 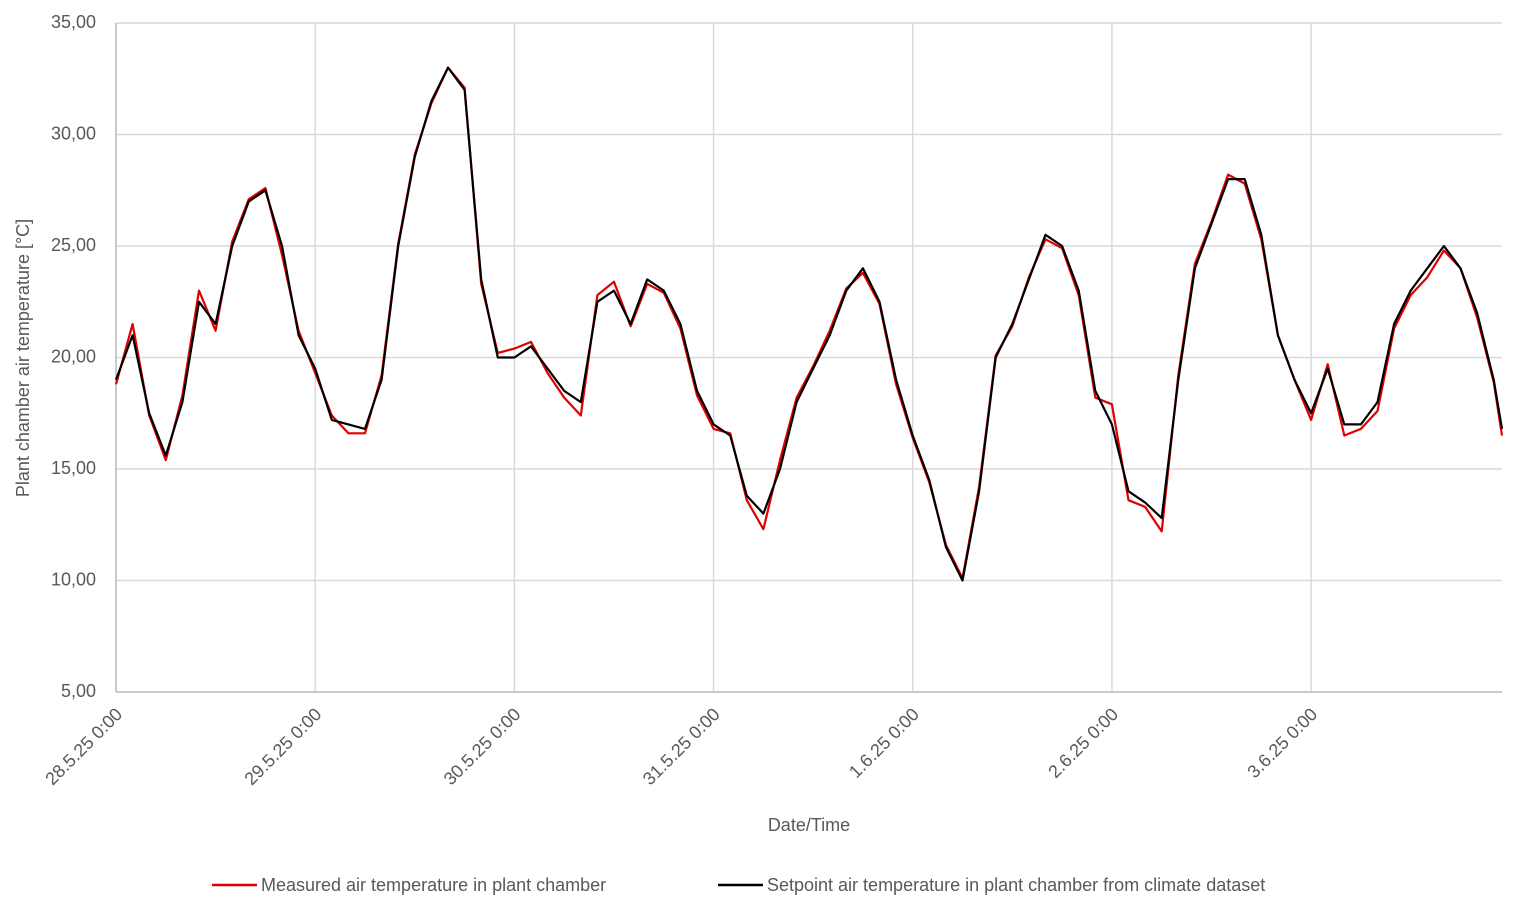 What do you see at coordinates (83, 746) in the screenshot?
I see `x-tick-label: 28.5.25 0:00` at bounding box center [83, 746].